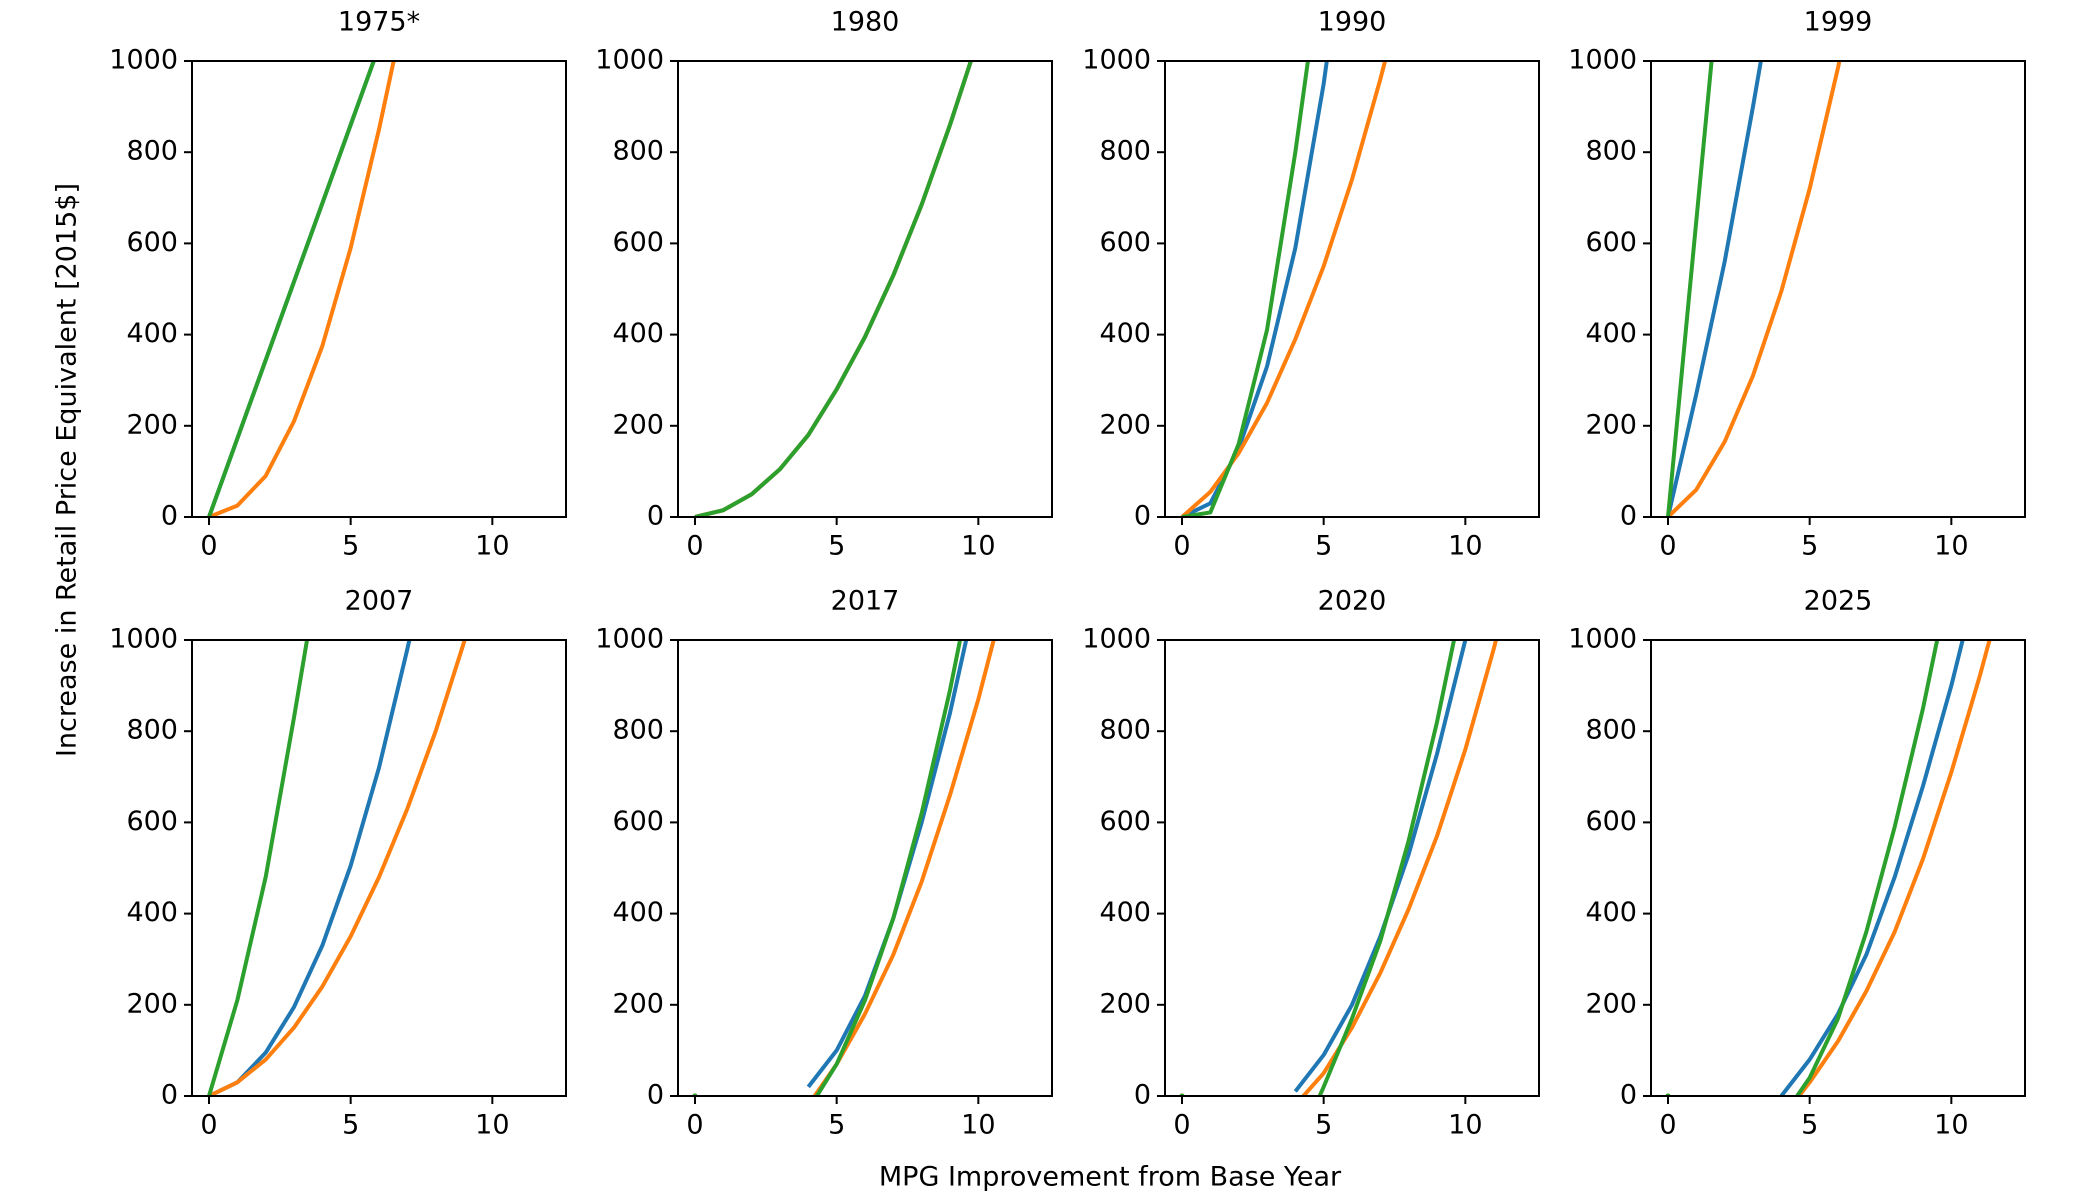 This screenshot has height=1200, width=2100. What do you see at coordinates (379, 601) in the screenshot?
I see `subplot-title: 2007` at bounding box center [379, 601].